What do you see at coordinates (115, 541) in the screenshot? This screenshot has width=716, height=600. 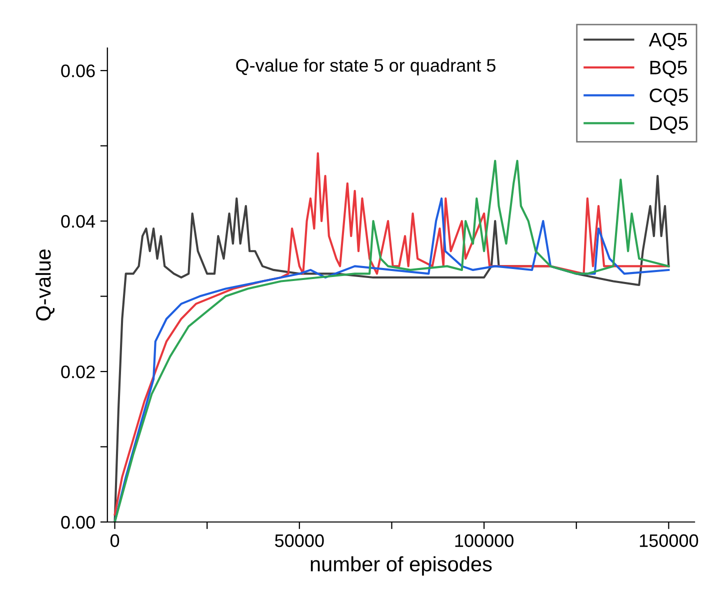 I see `x-tick-label: 0` at bounding box center [115, 541].